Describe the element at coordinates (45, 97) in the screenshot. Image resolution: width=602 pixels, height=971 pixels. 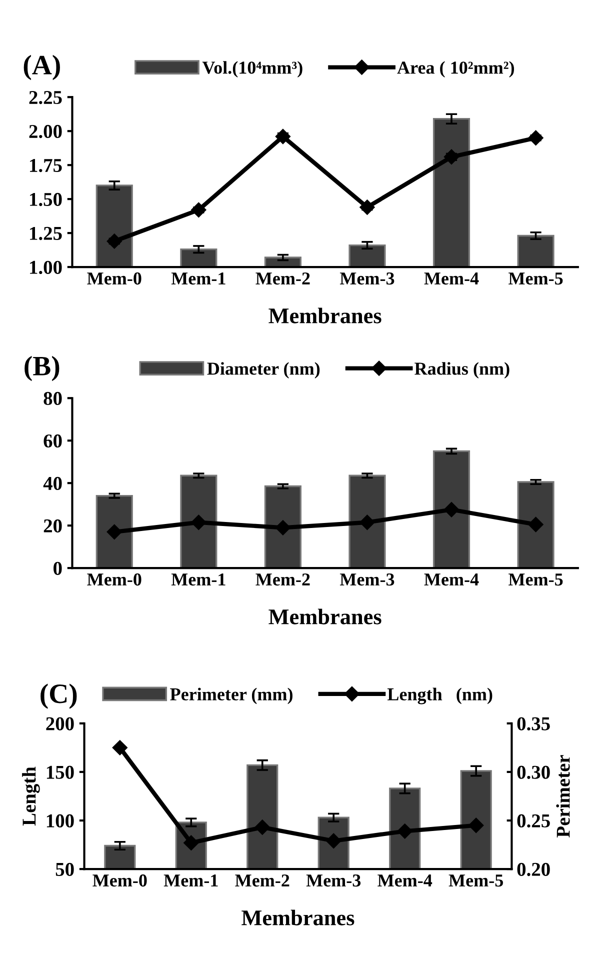
I see `y-tick-label: 2.25` at that location.